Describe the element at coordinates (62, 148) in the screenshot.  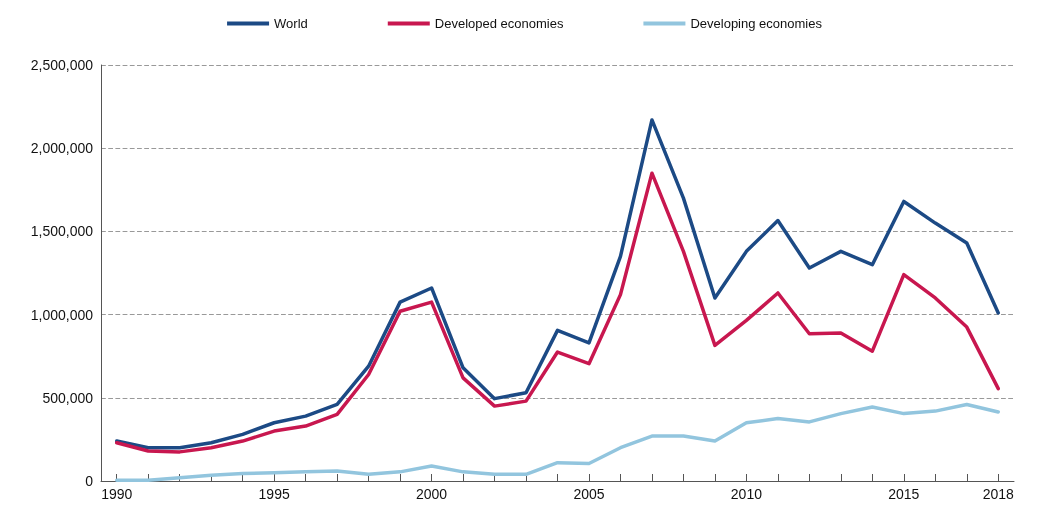
I see `y-tick-label: 2,000,000` at that location.